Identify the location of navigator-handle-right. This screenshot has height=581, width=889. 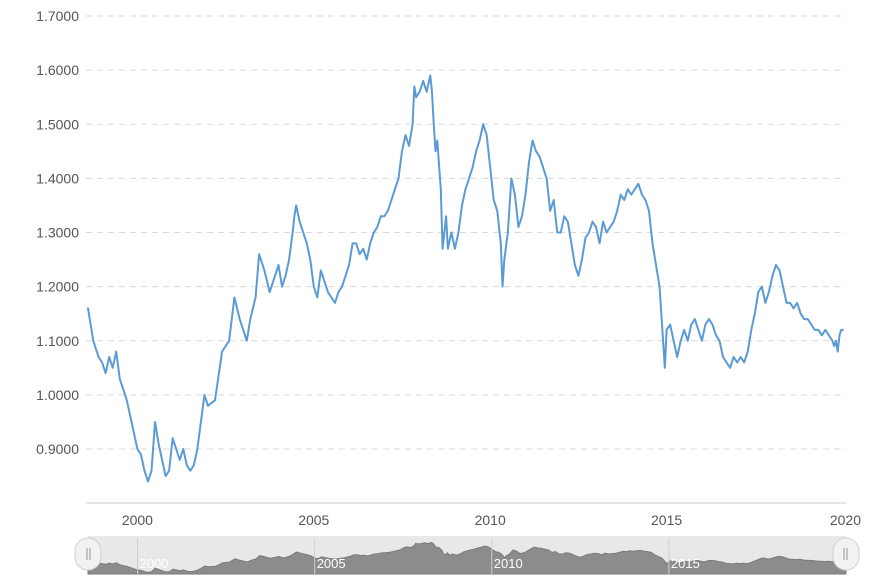
(846, 554).